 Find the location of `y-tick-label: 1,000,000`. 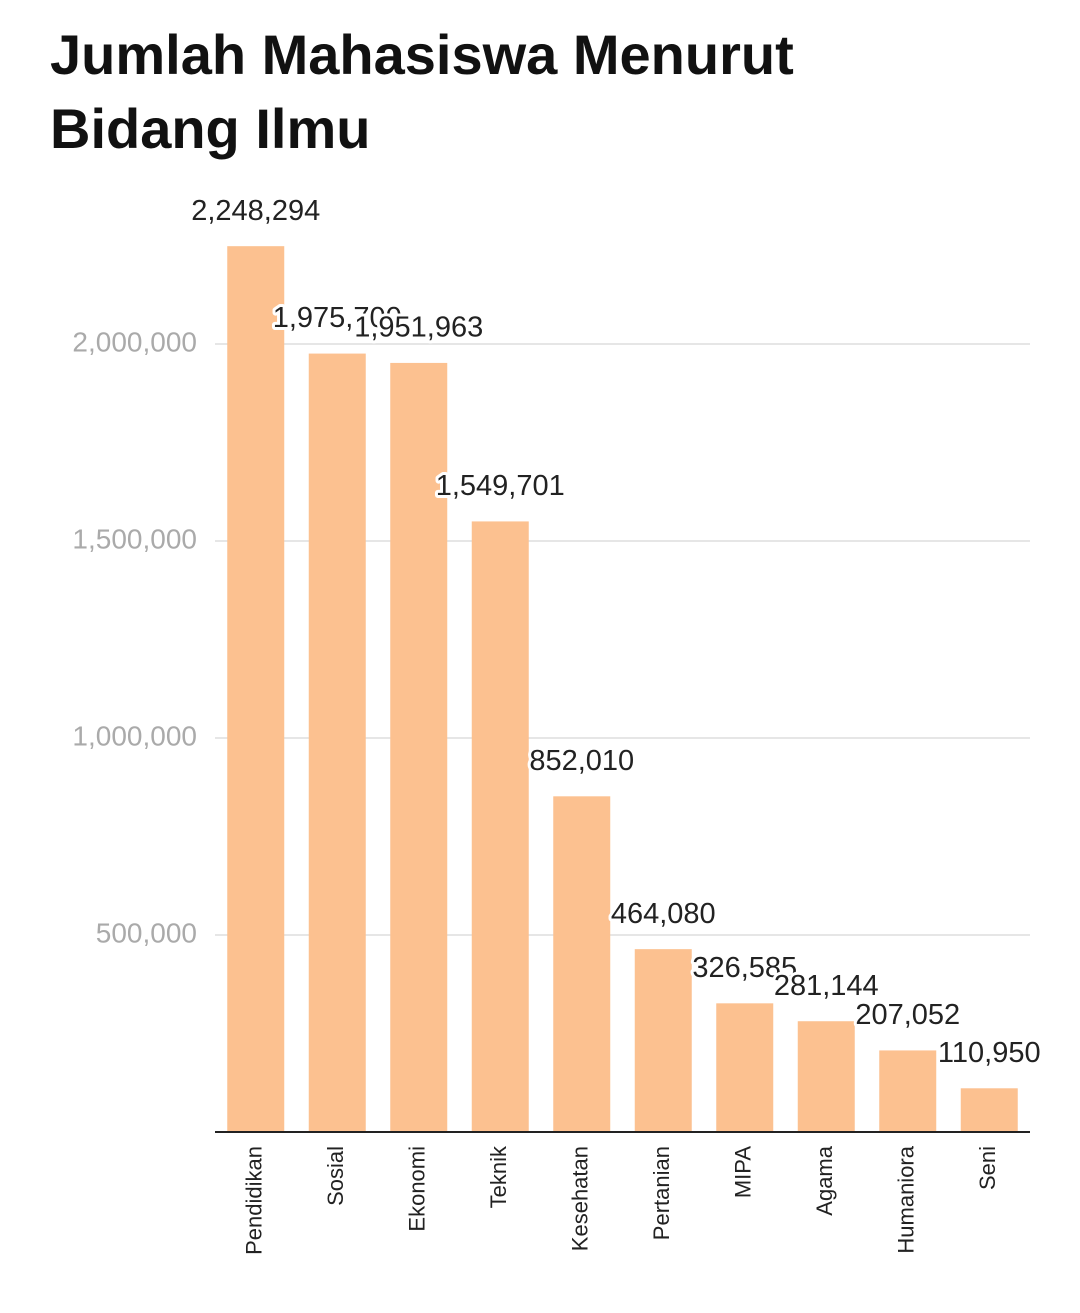

y-tick-label: 1,000,000 is located at coordinates (134, 735).